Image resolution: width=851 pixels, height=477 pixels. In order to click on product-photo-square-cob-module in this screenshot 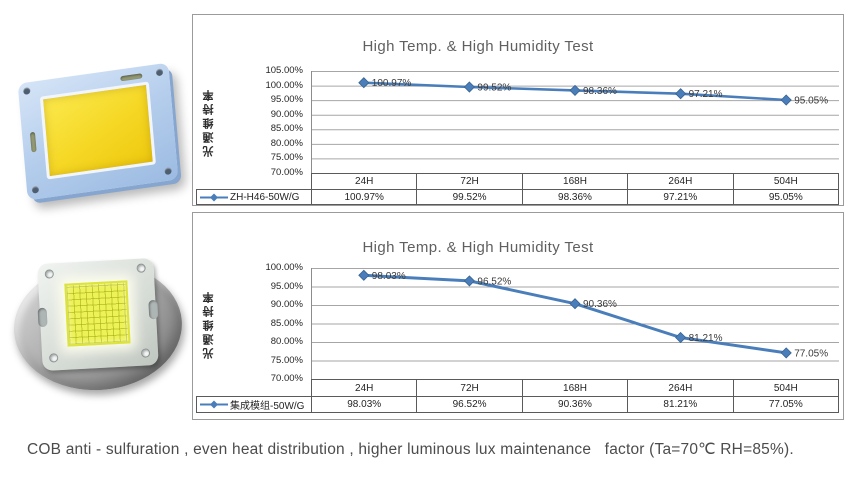, I will do `click(101, 134)`.